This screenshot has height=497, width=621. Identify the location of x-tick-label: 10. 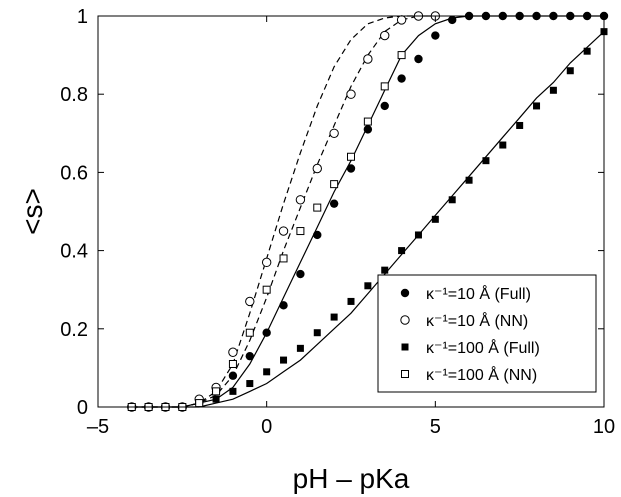
(604, 427).